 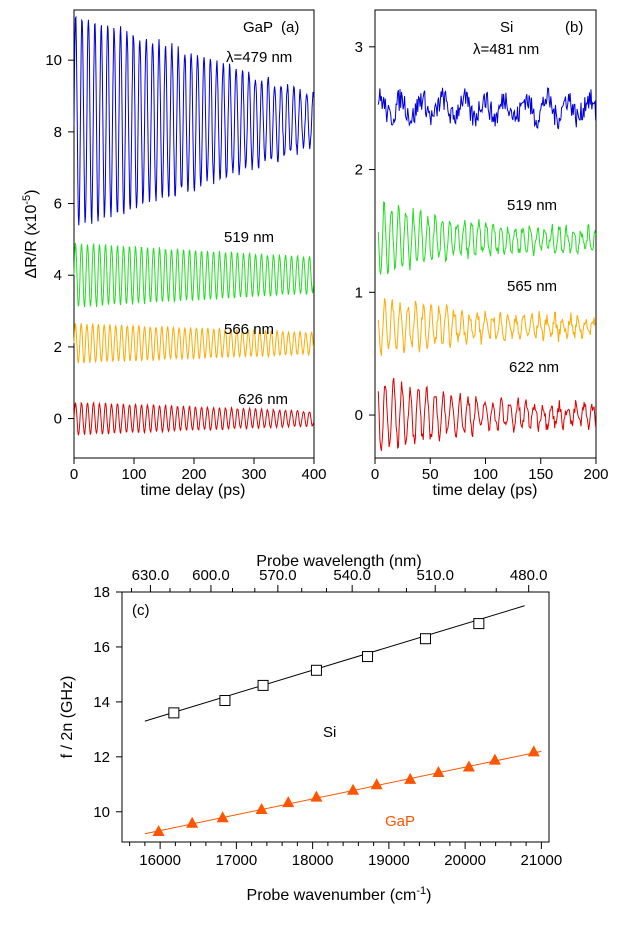 I want to click on panel-a-xtick-label: 400, so click(x=313, y=474).